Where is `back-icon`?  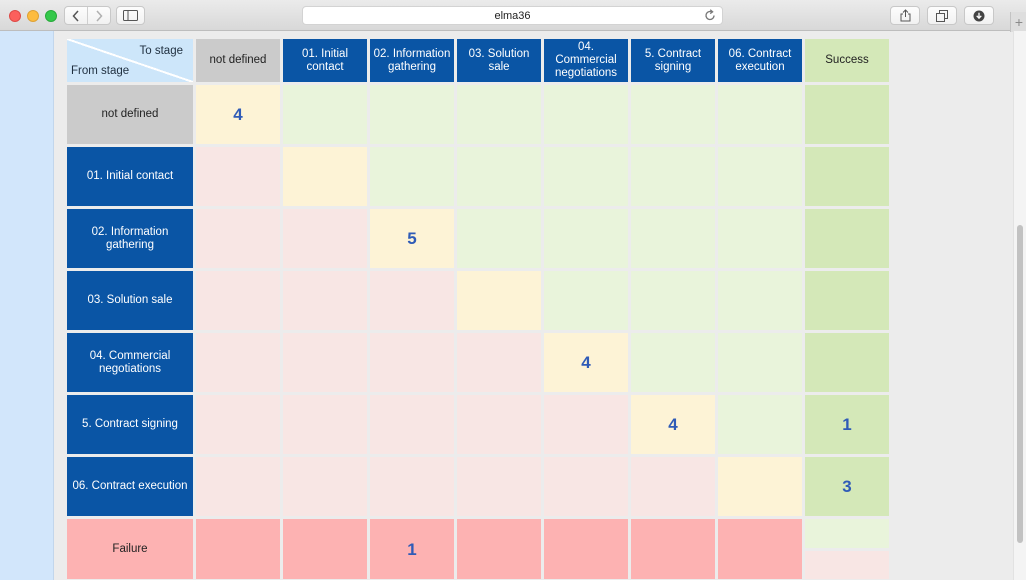
back-icon is located at coordinates (75, 15).